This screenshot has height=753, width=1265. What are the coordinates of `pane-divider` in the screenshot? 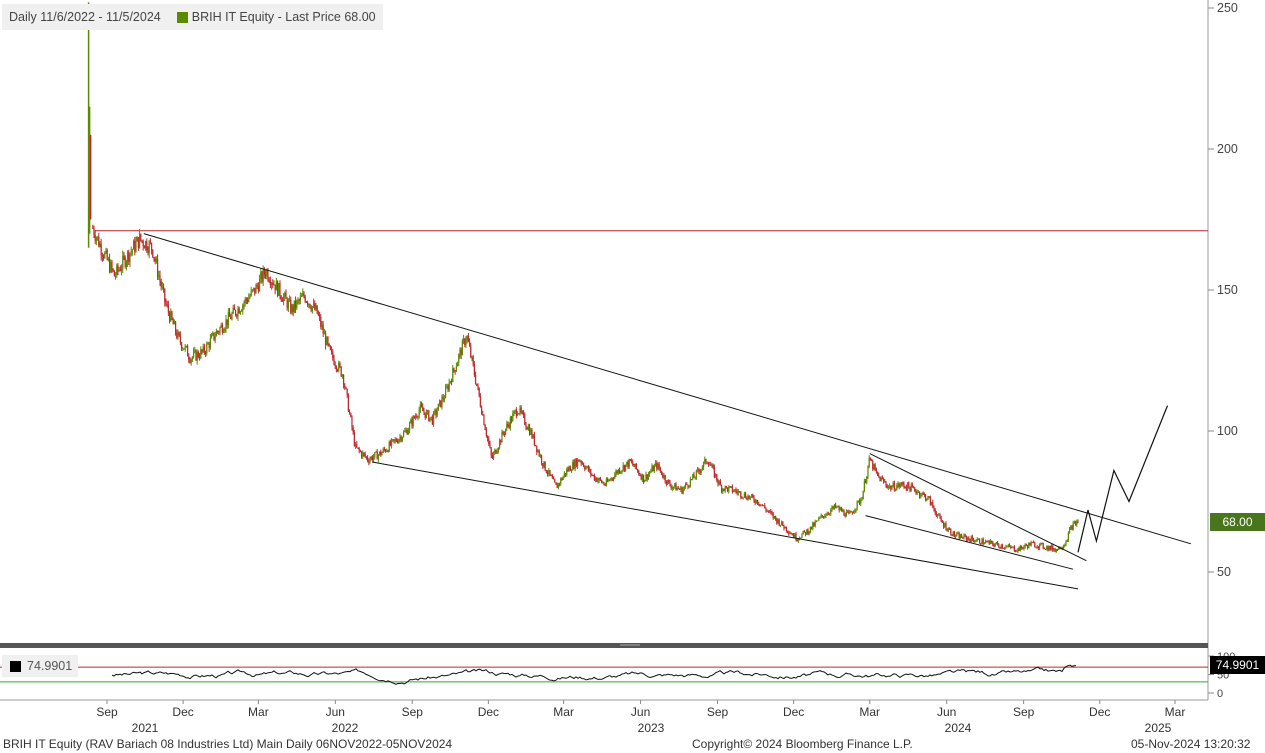 It's located at (604, 645).